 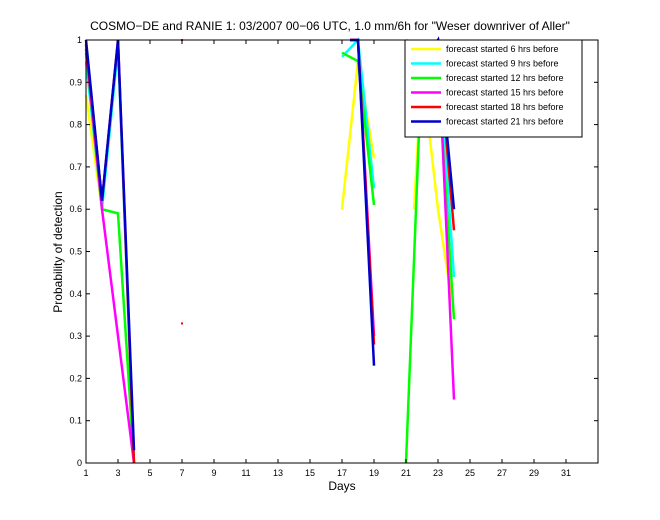 What do you see at coordinates (75, 421) in the screenshot?
I see `y-tick-label-1: 0.1` at bounding box center [75, 421].